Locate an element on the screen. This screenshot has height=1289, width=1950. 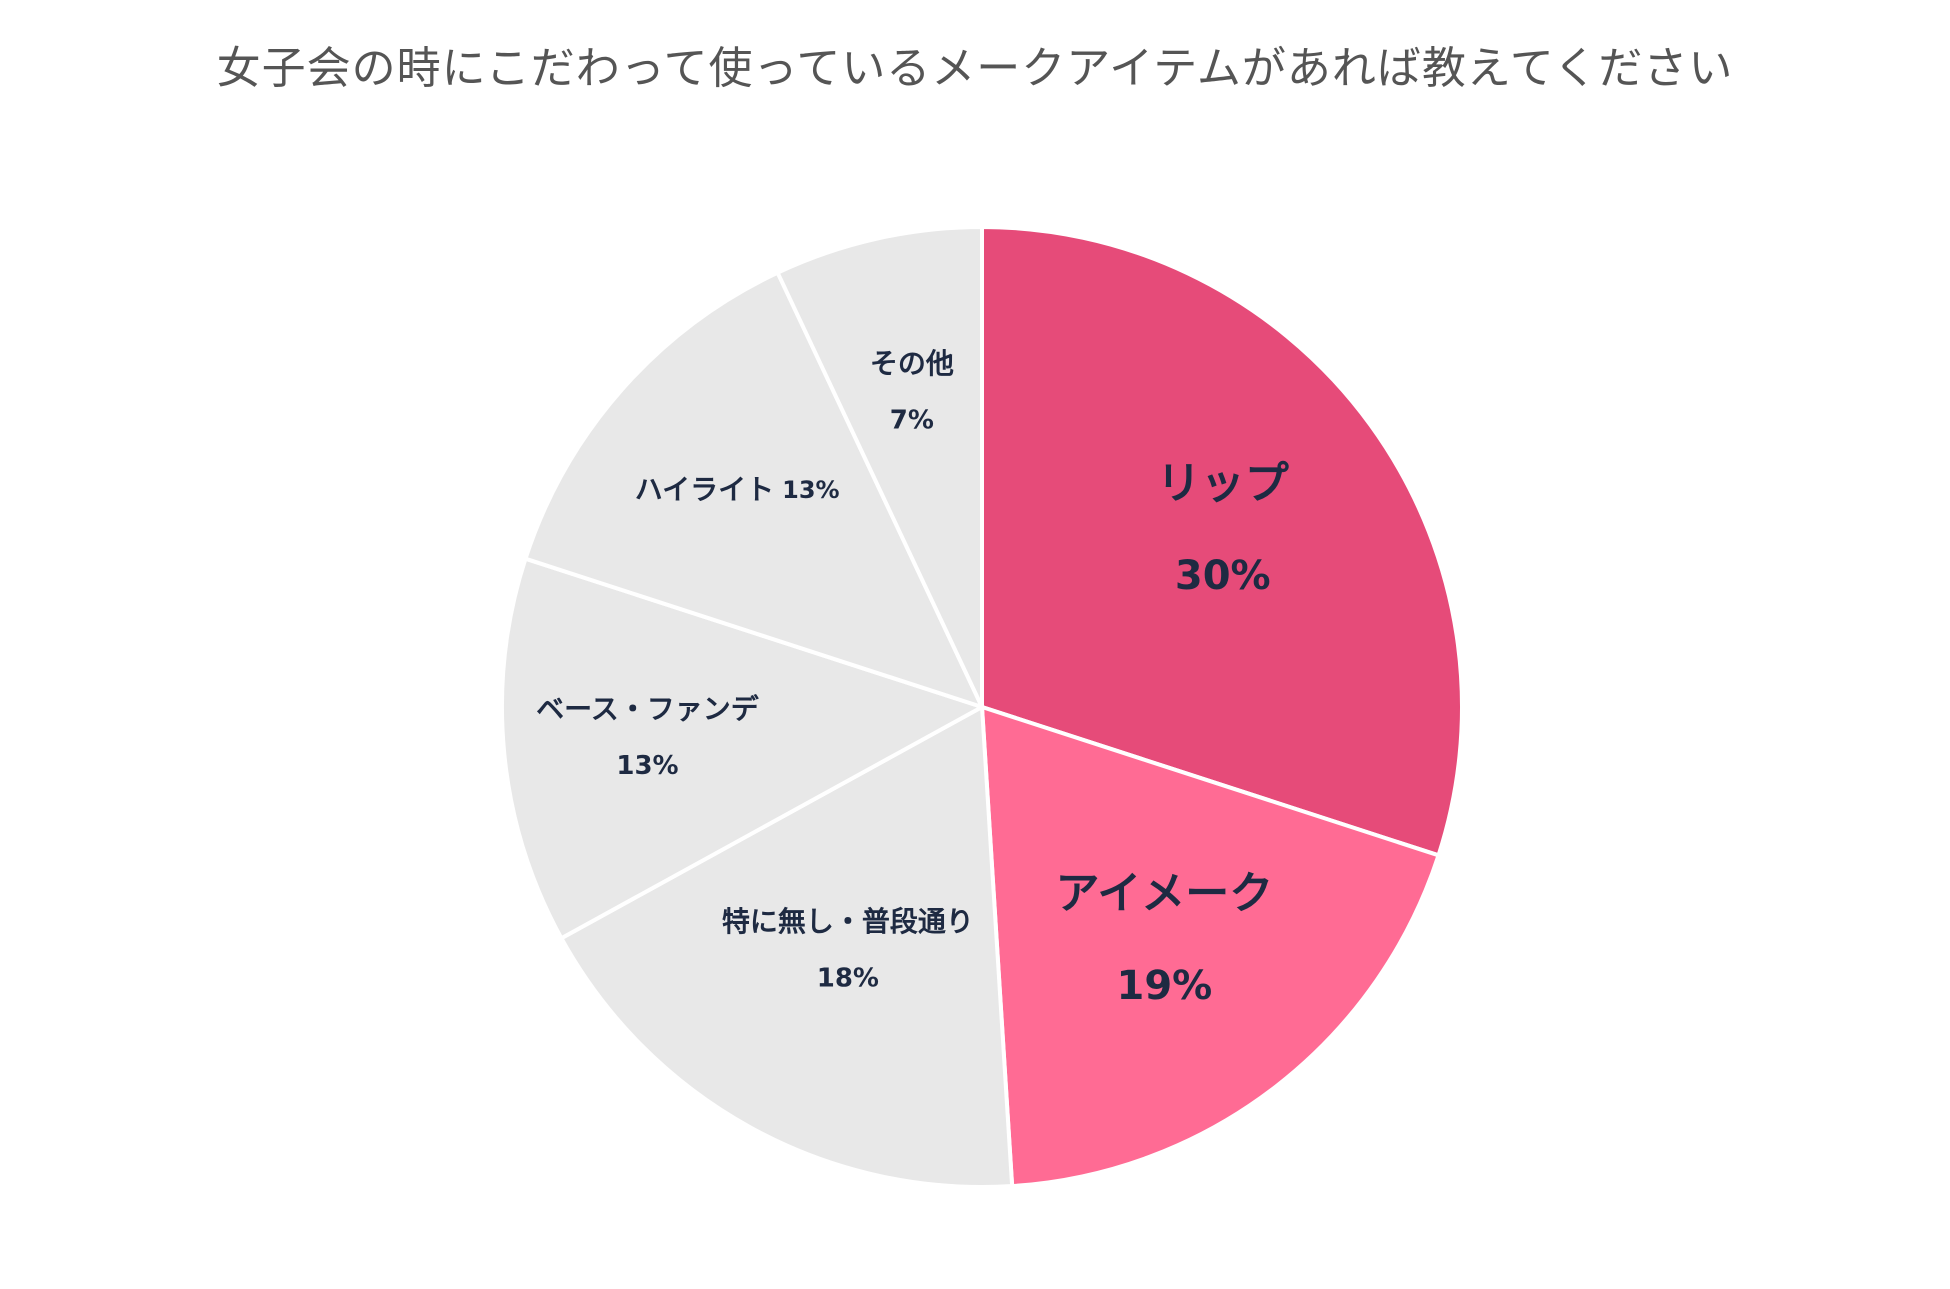
slice-percent: 30% is located at coordinates (1223, 576).